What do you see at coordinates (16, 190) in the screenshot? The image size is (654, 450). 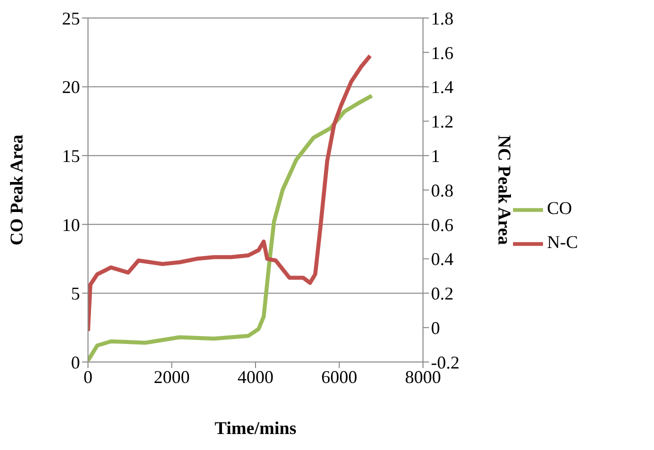 I see `y-axis-title: CO Peak Area` at bounding box center [16, 190].